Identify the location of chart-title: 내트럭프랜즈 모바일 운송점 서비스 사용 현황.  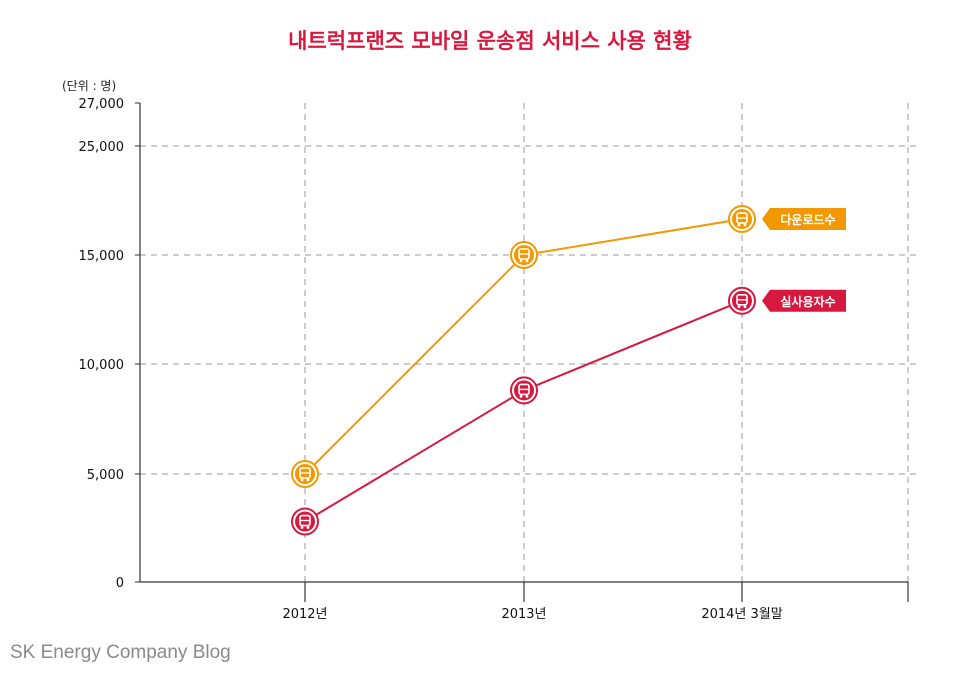
(490, 41).